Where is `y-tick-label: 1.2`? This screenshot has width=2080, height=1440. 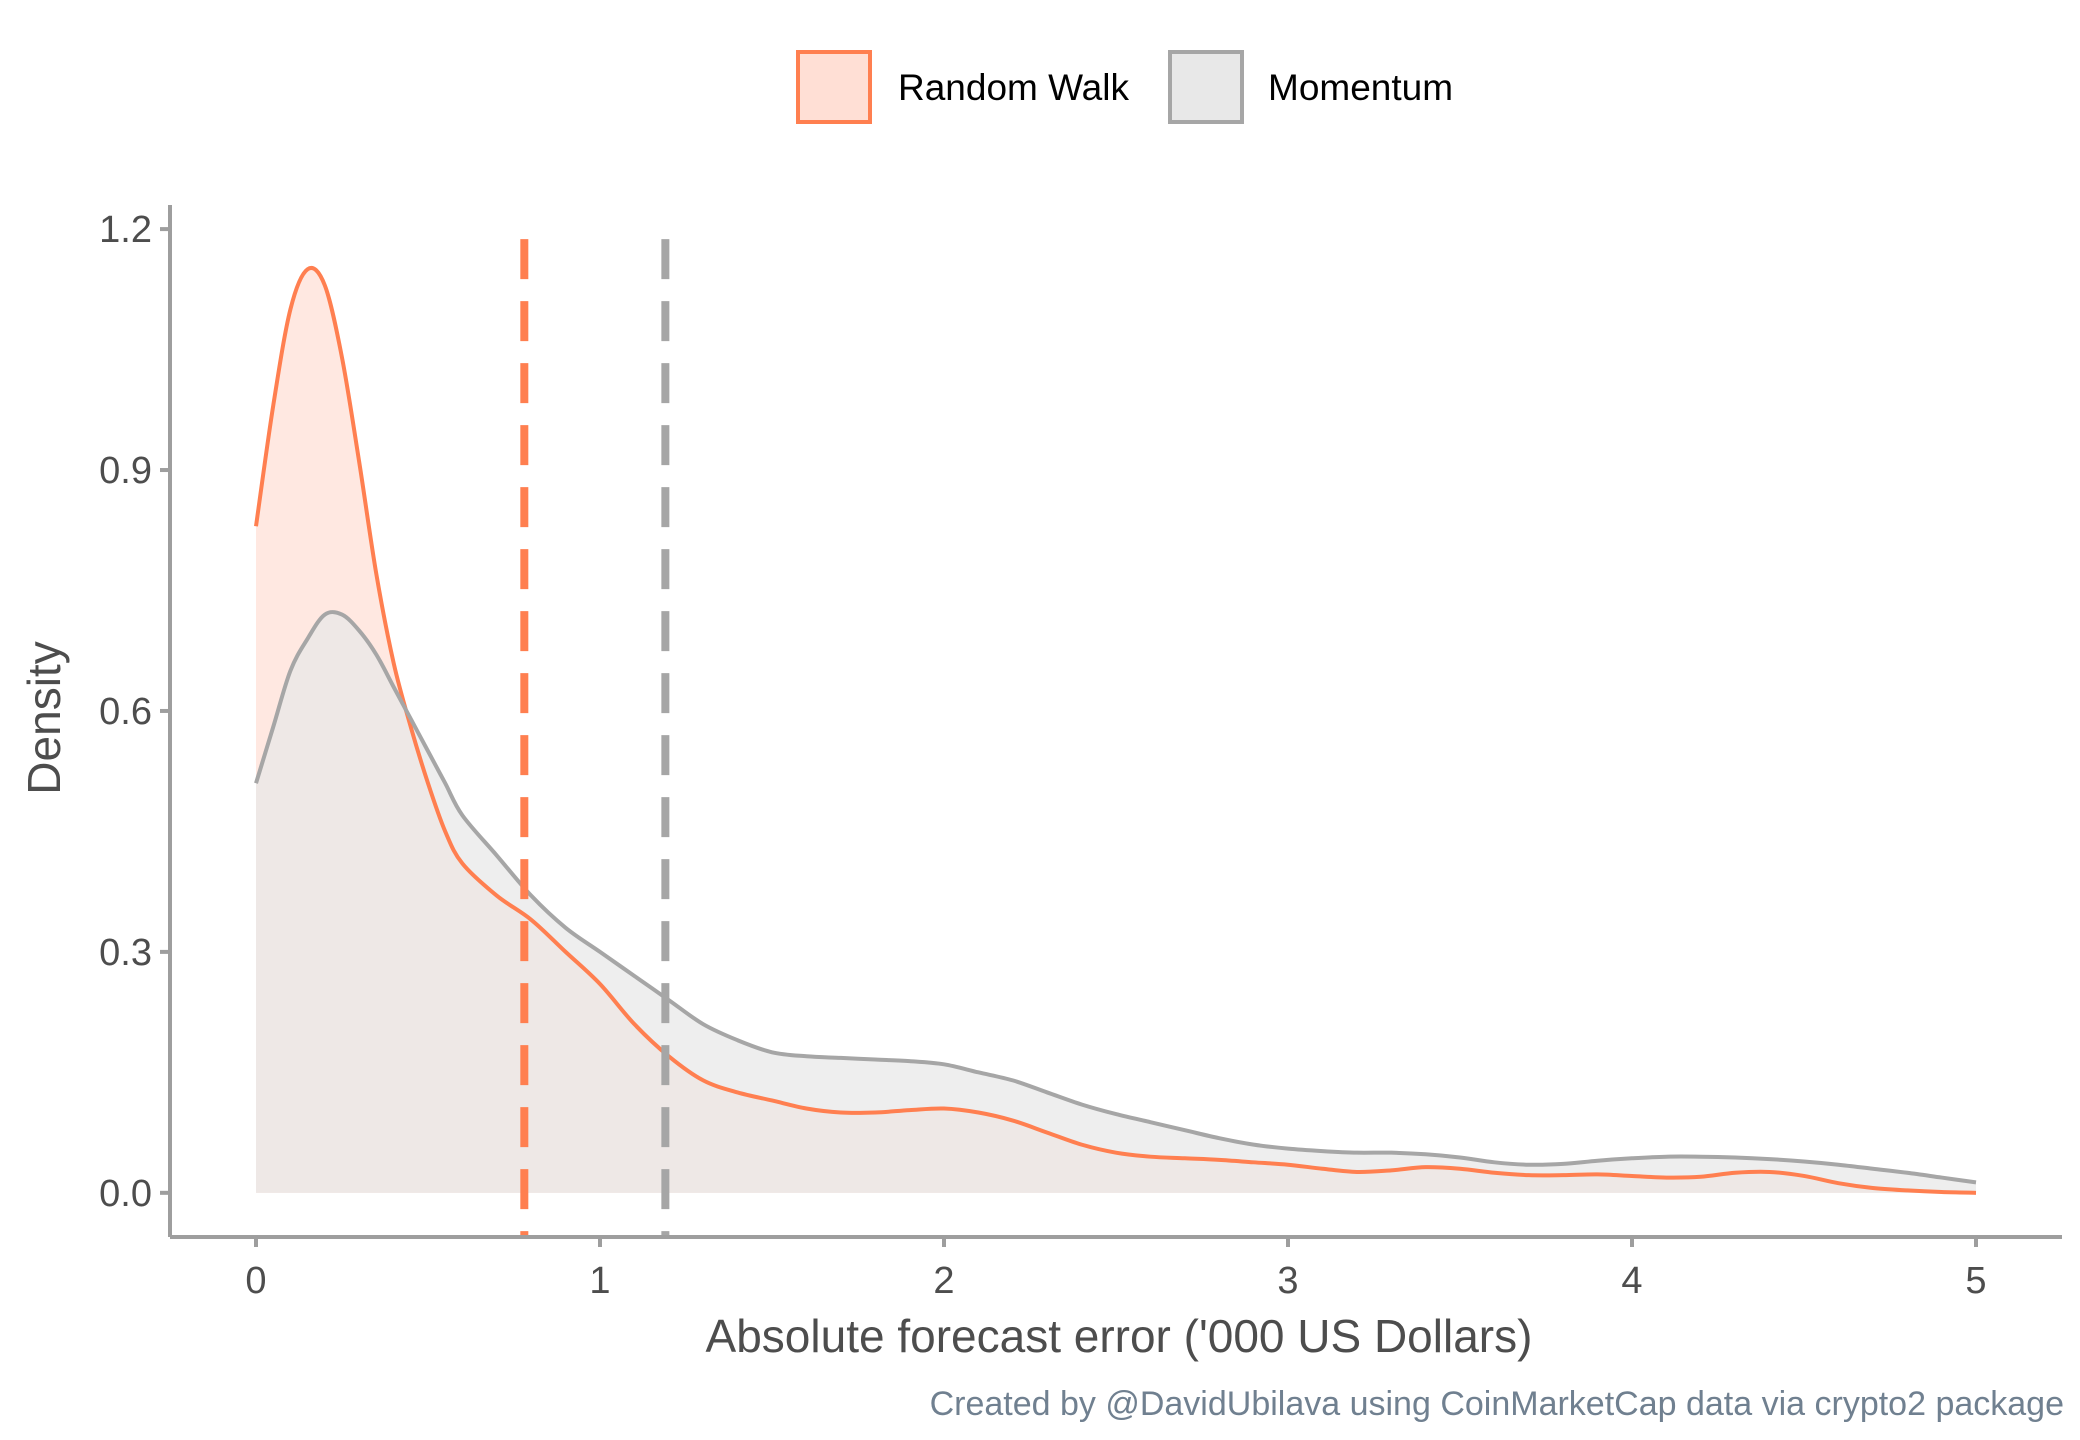 y-tick-label: 1.2 is located at coordinates (125, 230).